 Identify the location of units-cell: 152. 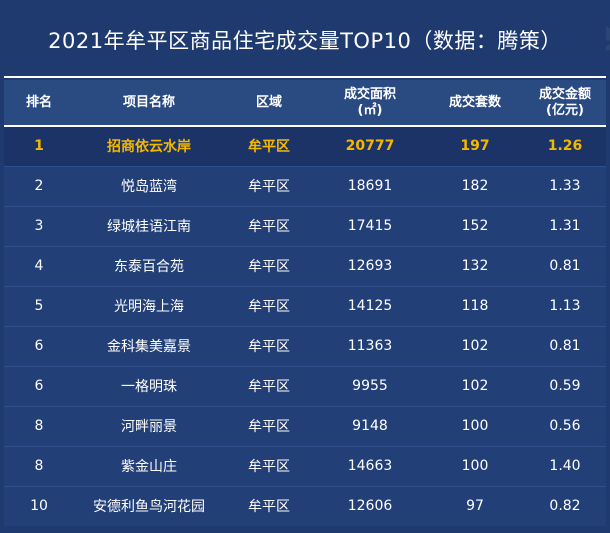
(475, 226).